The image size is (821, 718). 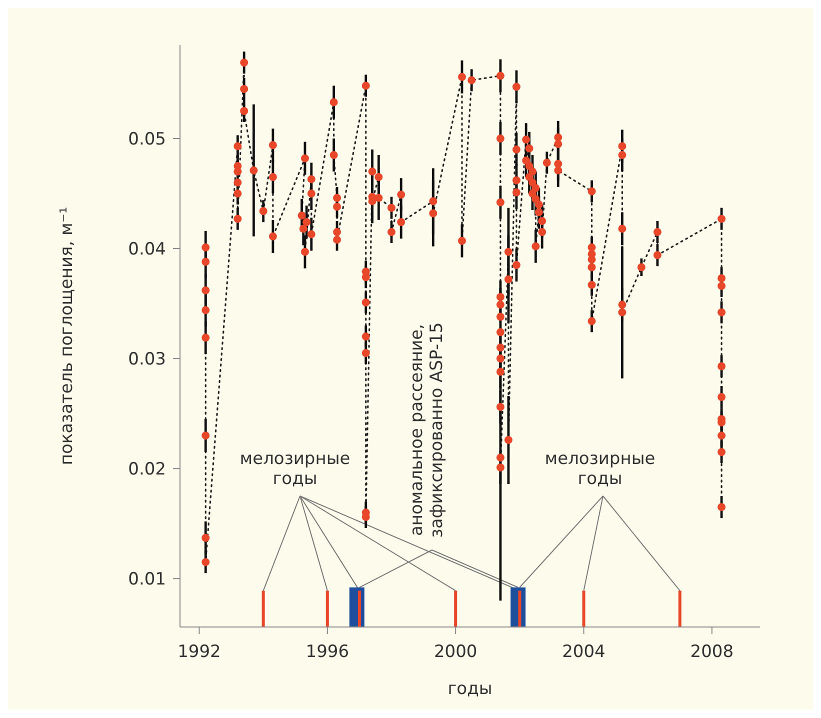 I want to click on y-tick-label: 0.01, so click(x=147, y=580).